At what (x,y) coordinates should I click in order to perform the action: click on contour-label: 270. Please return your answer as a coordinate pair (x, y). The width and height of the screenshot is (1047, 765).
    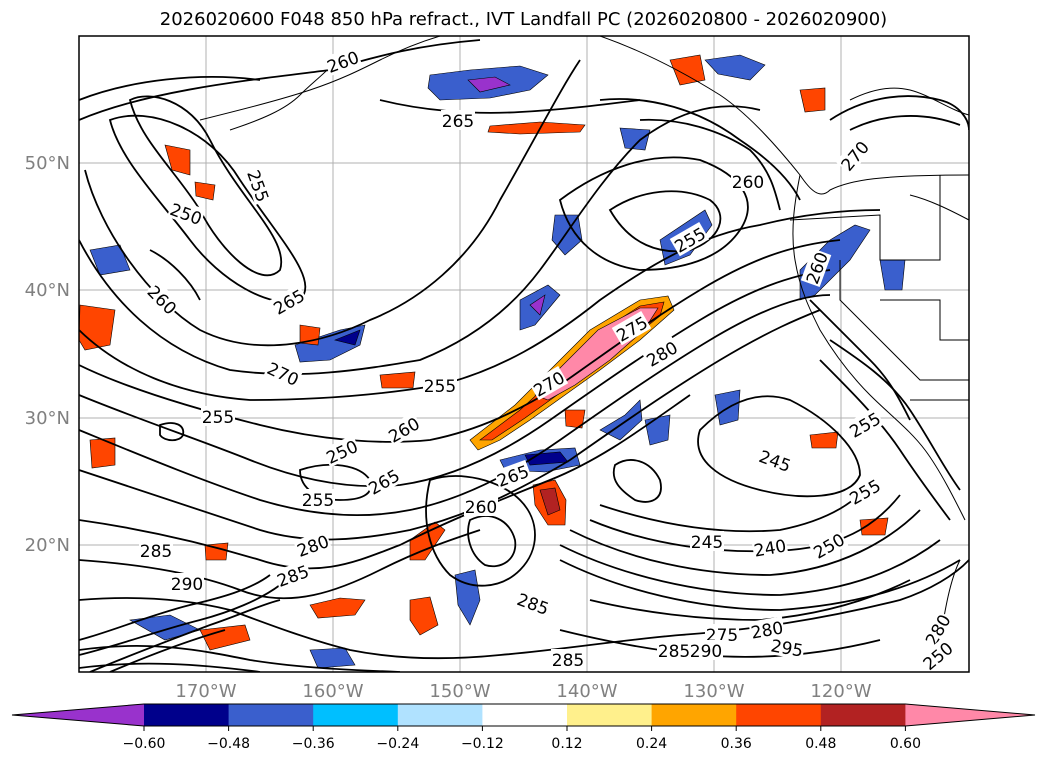
    Looking at the image, I should click on (548, 383).